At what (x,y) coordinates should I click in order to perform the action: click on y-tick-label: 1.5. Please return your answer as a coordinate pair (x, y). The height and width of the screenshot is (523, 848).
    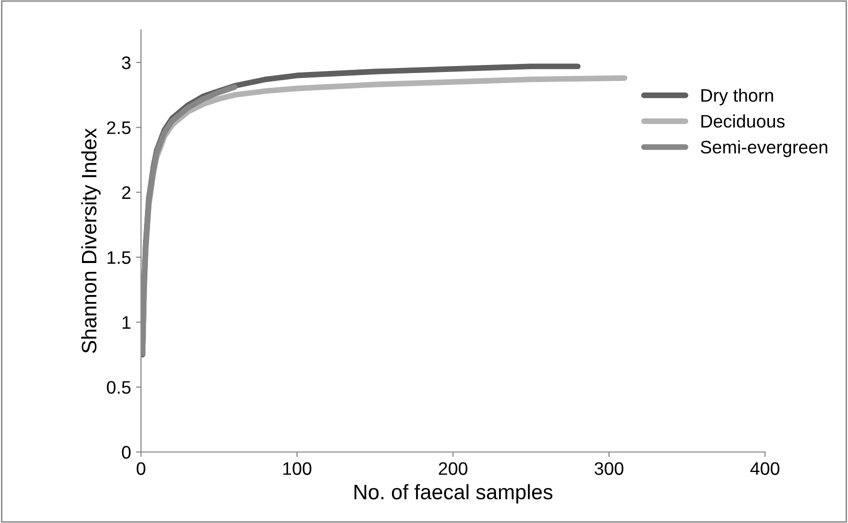
    Looking at the image, I should click on (119, 257).